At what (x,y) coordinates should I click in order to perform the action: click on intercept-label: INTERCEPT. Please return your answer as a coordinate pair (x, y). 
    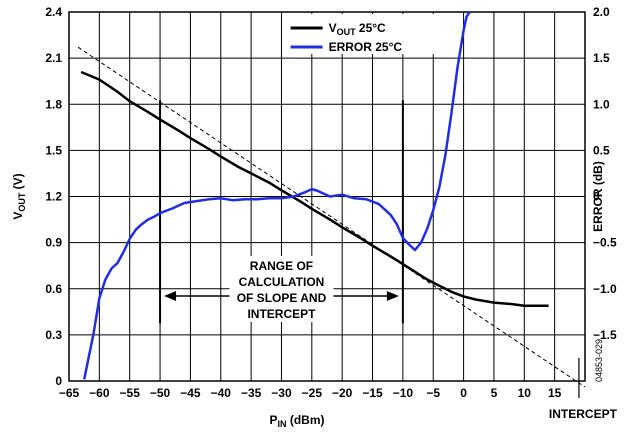
    Looking at the image, I should click on (583, 414).